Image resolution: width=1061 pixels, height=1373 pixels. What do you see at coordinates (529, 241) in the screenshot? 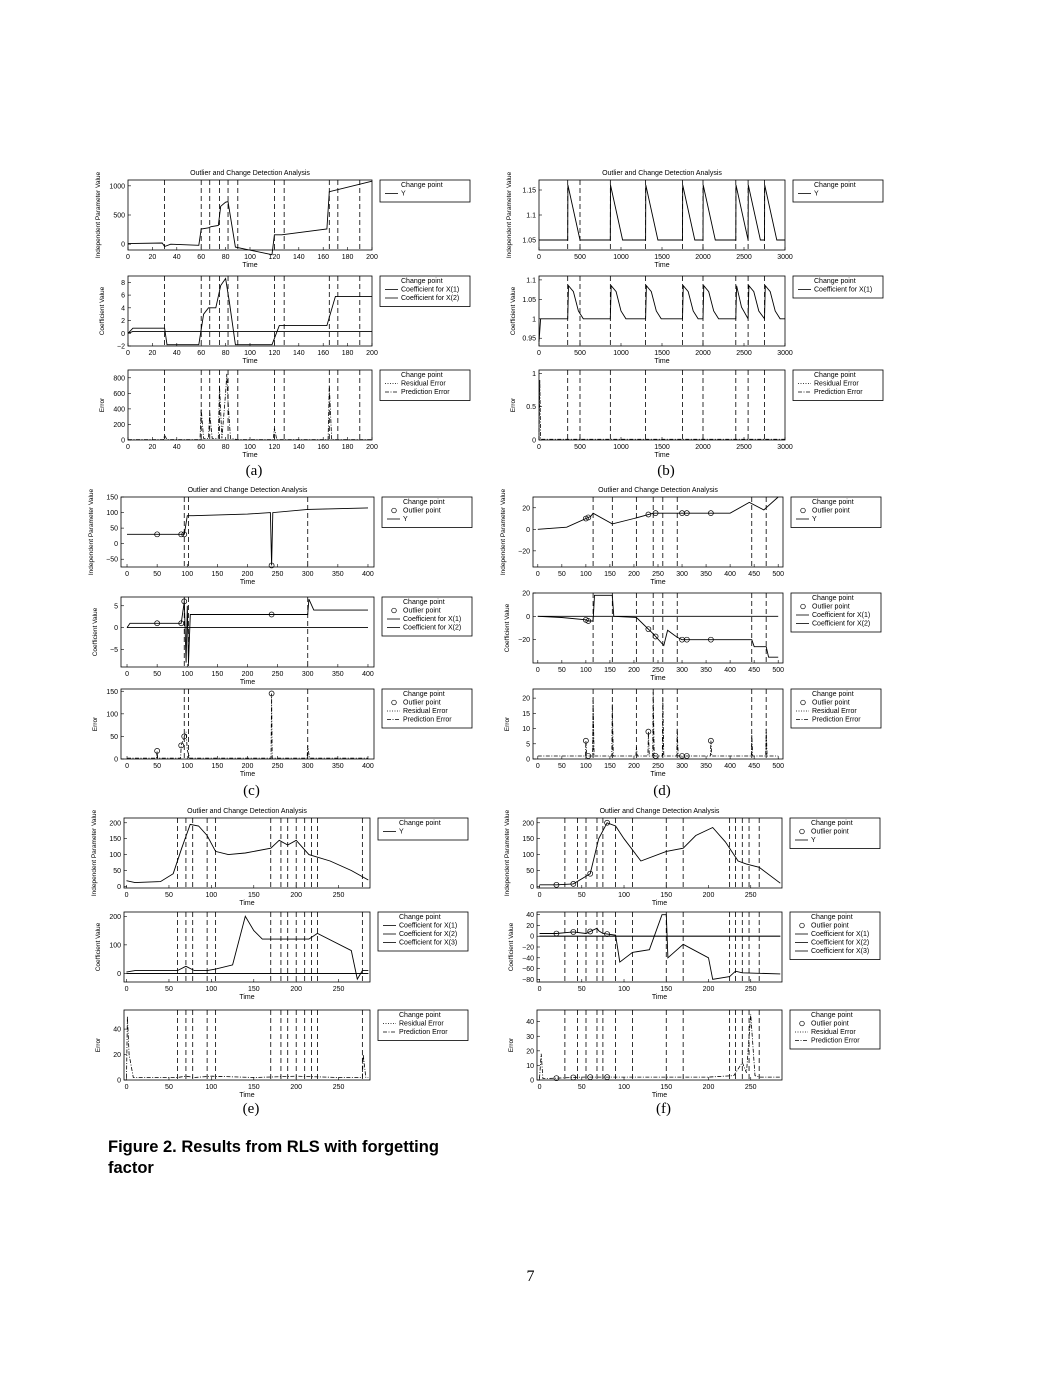
I see `y-tick-label: 1.05` at bounding box center [529, 241].